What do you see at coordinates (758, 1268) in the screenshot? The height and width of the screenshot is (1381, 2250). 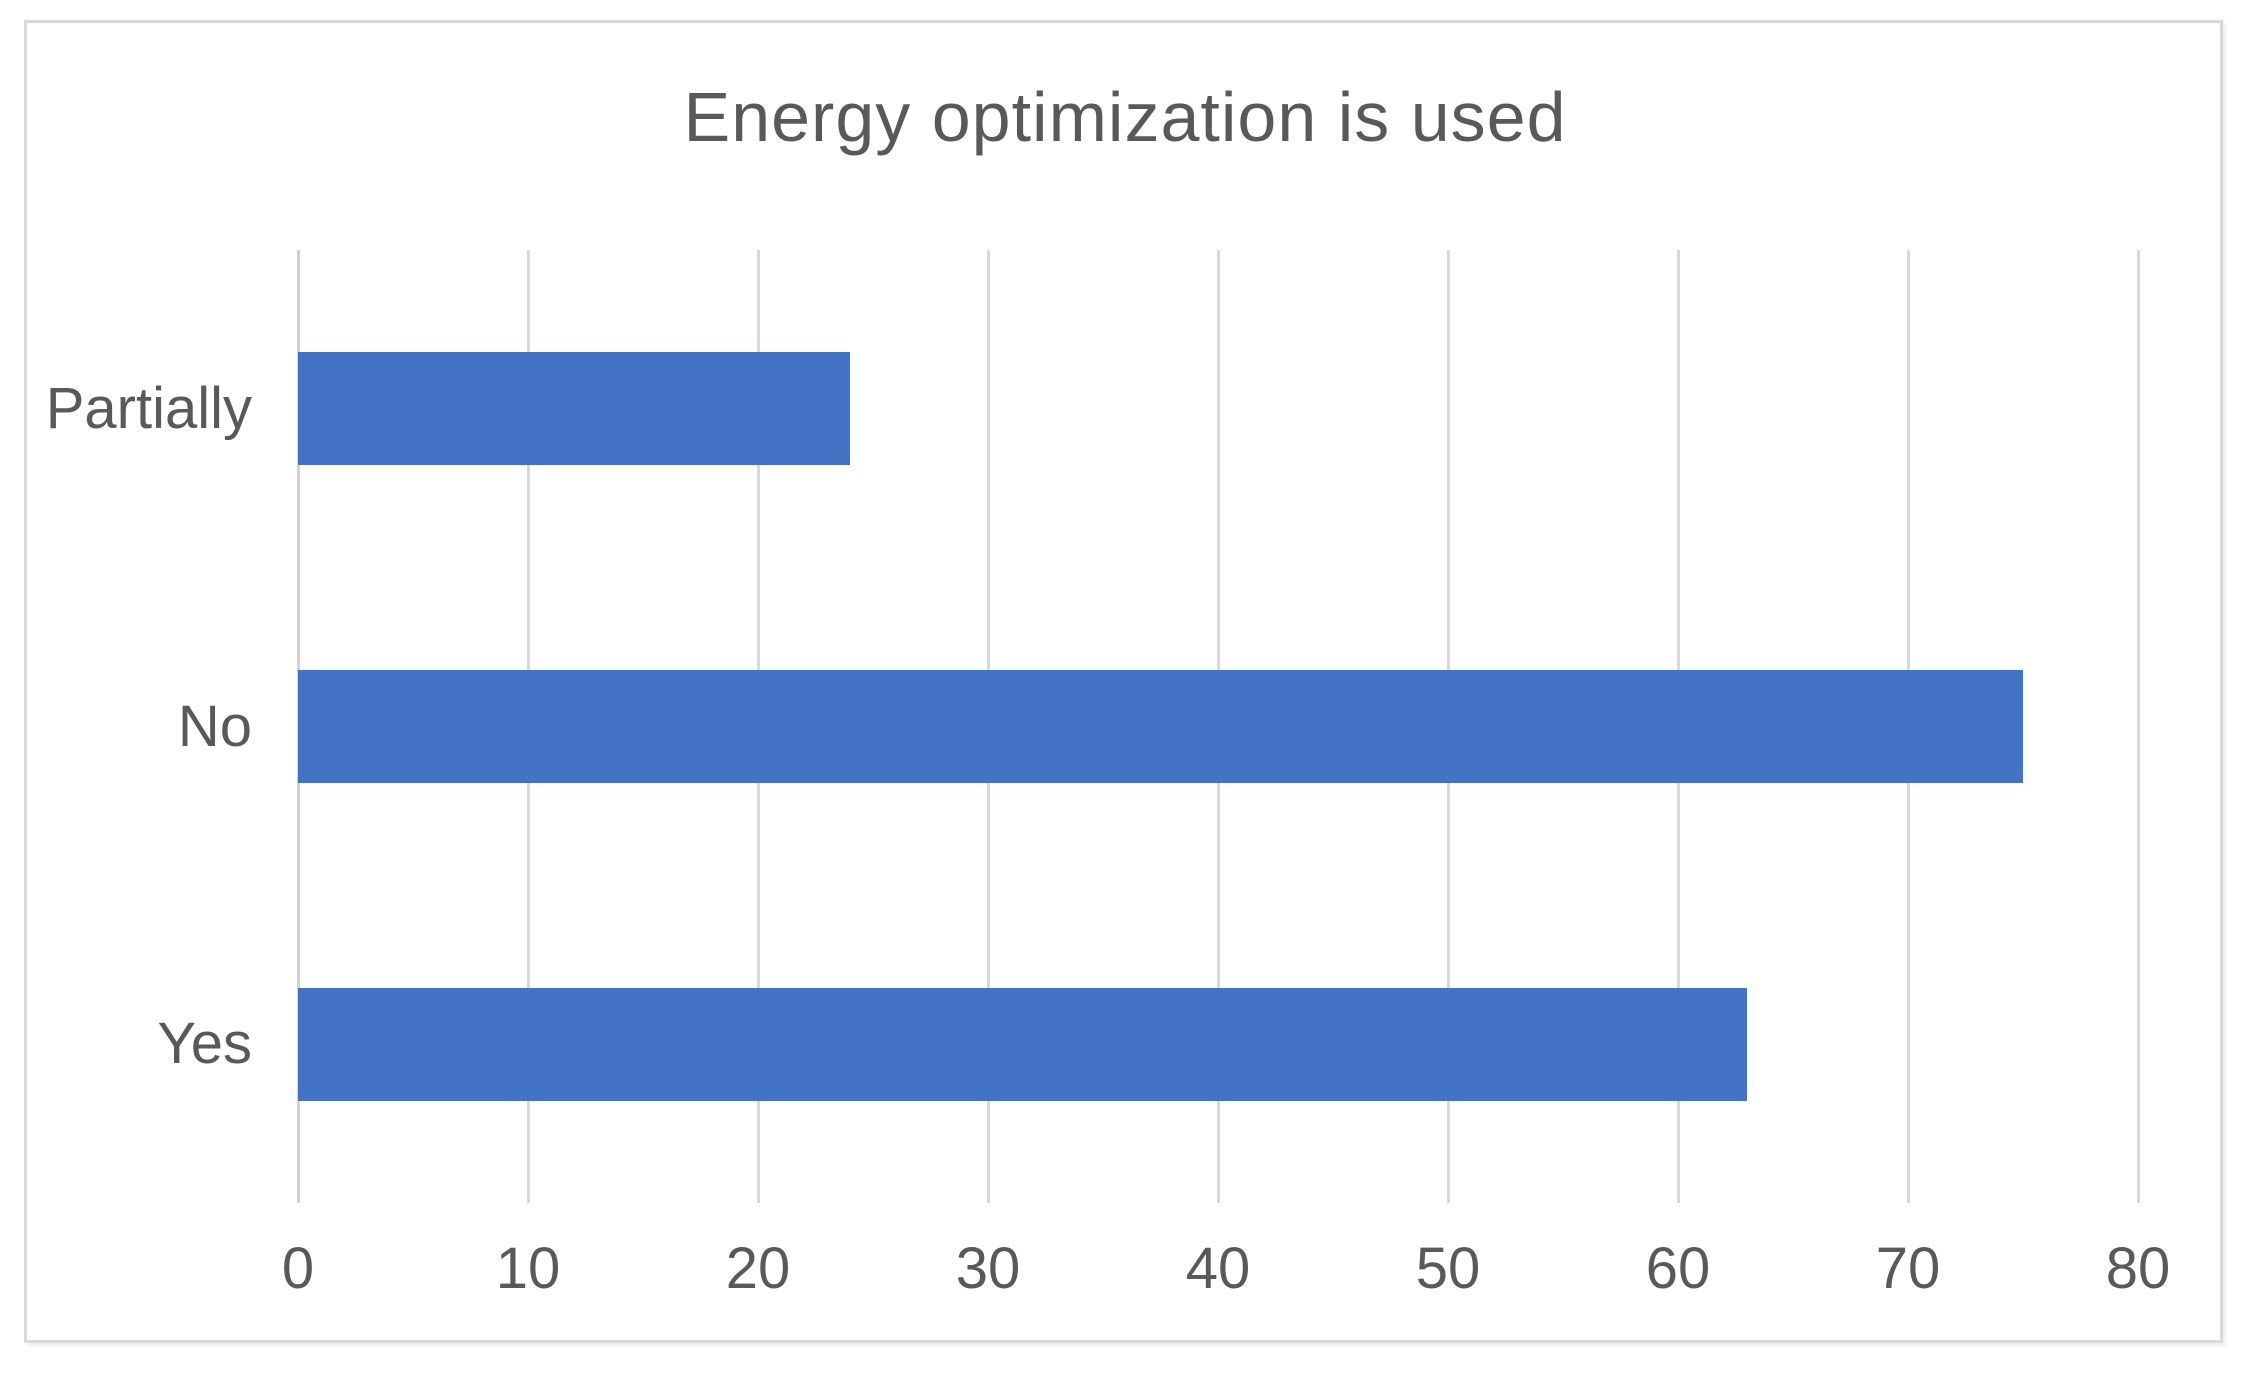 I see `x-tick-label: 20` at bounding box center [758, 1268].